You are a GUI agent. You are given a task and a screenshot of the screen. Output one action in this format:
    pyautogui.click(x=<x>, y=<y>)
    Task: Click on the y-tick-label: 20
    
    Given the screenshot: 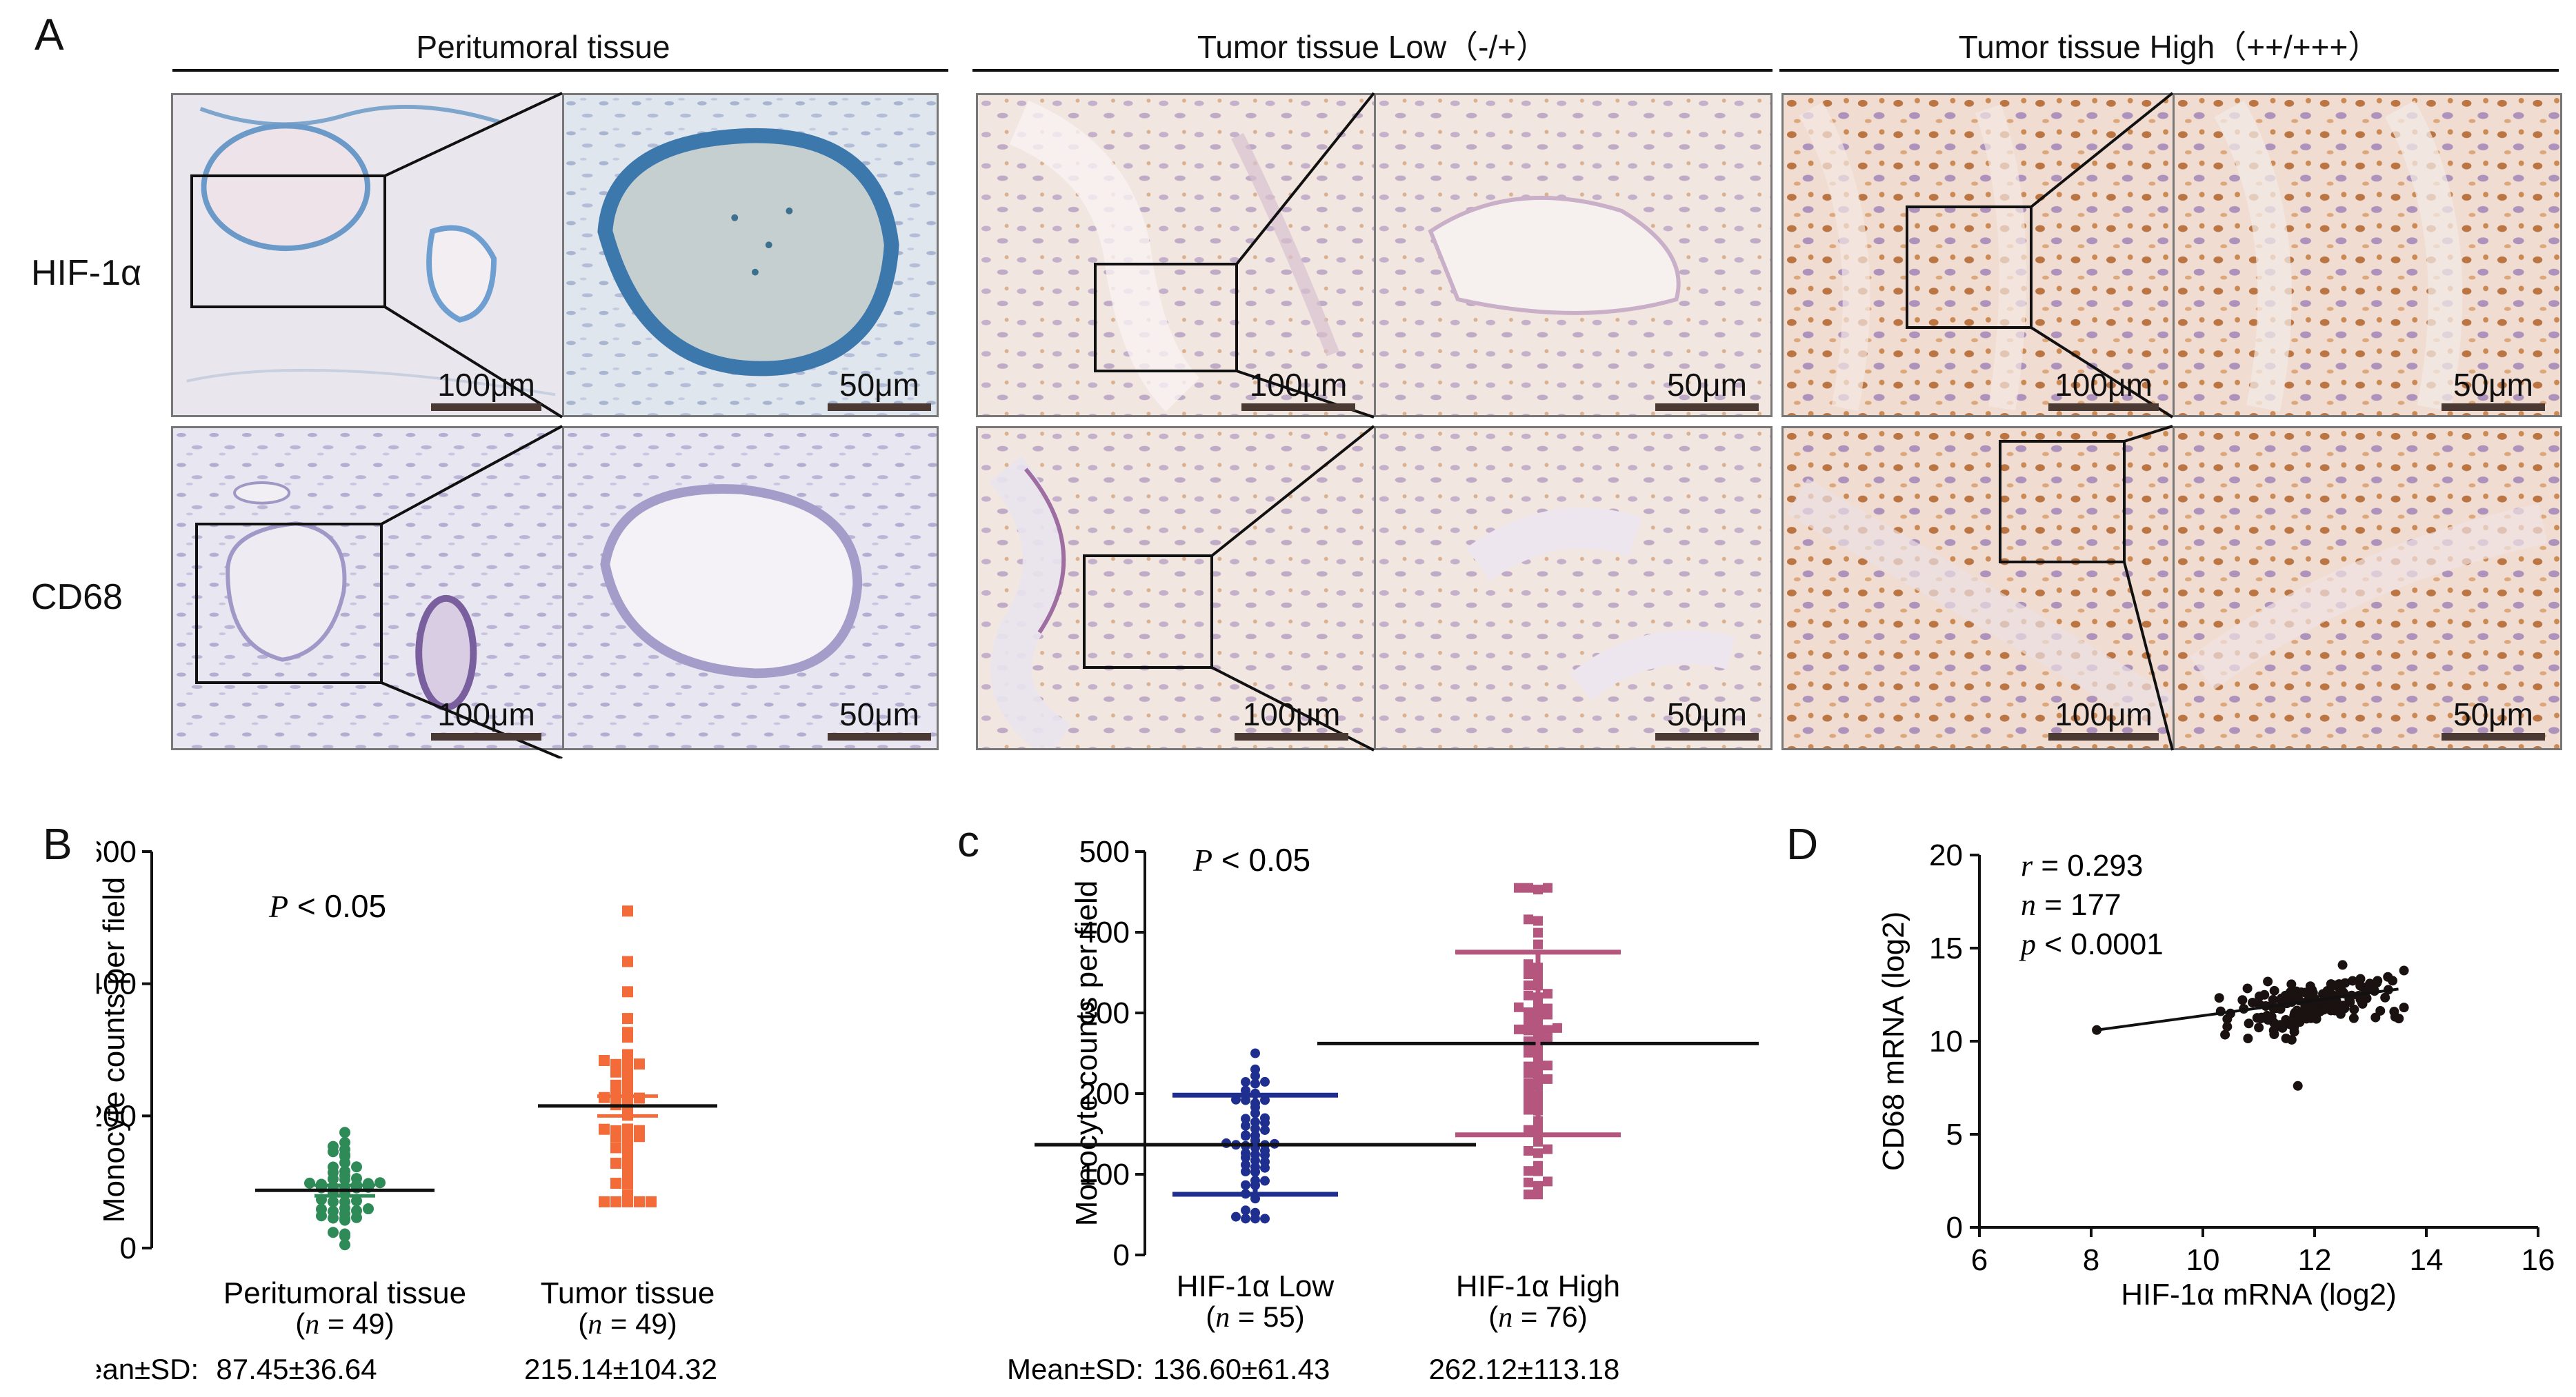 What is the action you would take?
    pyautogui.click(x=1946, y=855)
    